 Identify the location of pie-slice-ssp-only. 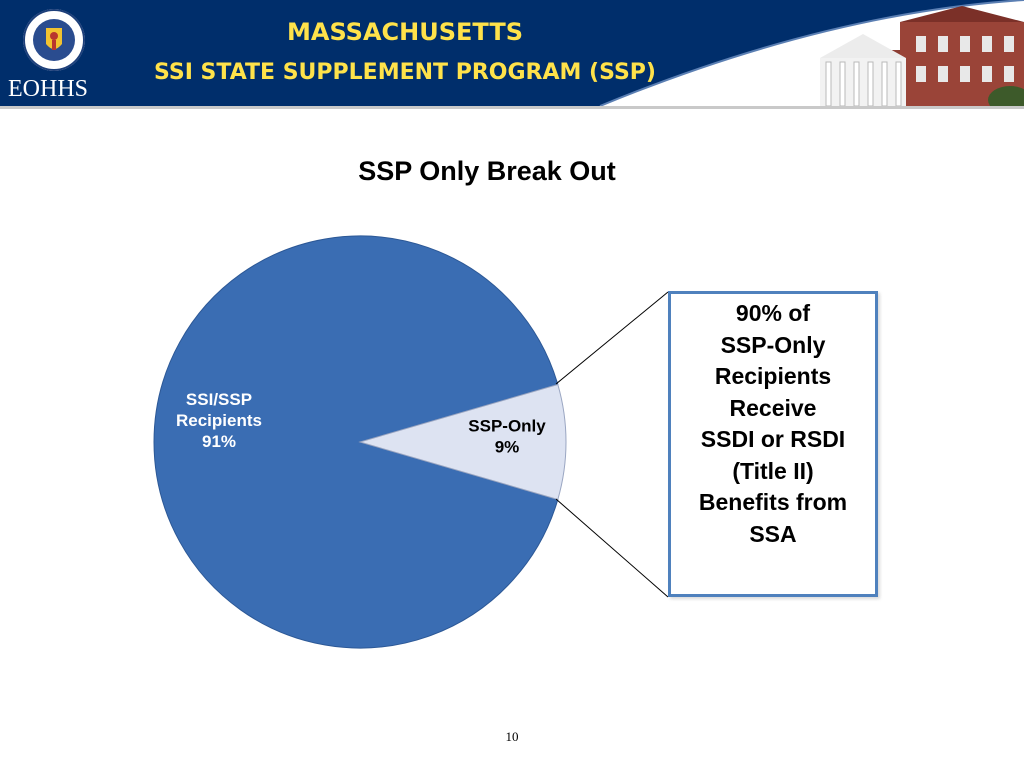
(462, 442).